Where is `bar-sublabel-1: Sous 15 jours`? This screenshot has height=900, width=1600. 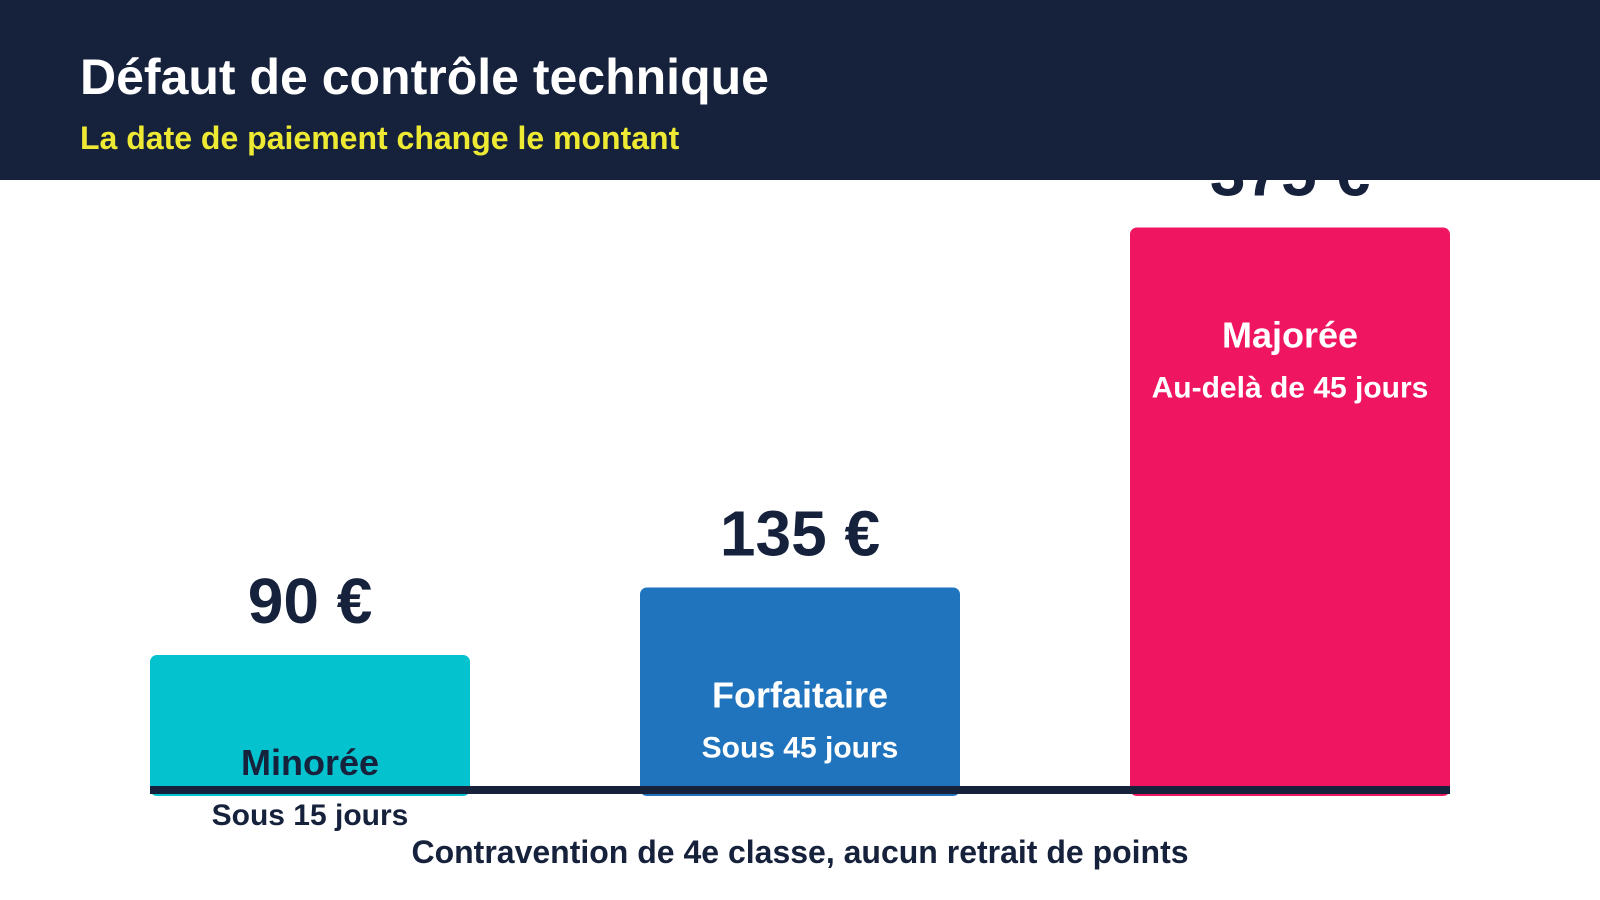 bar-sublabel-1: Sous 15 jours is located at coordinates (310, 815).